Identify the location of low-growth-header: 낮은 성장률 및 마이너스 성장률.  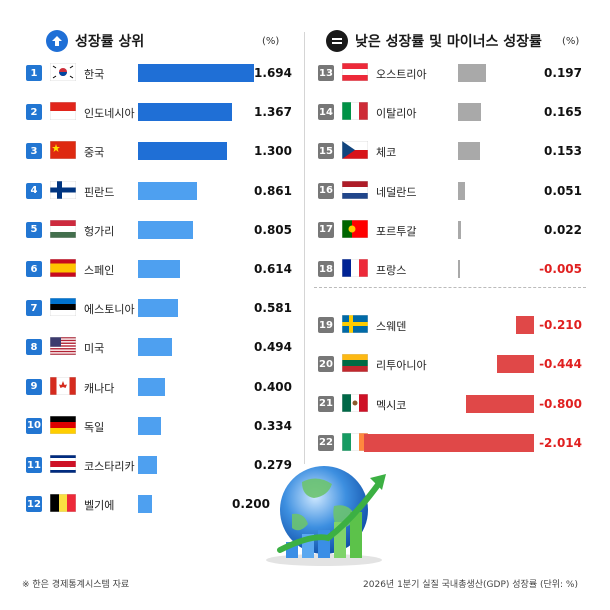
(434, 41).